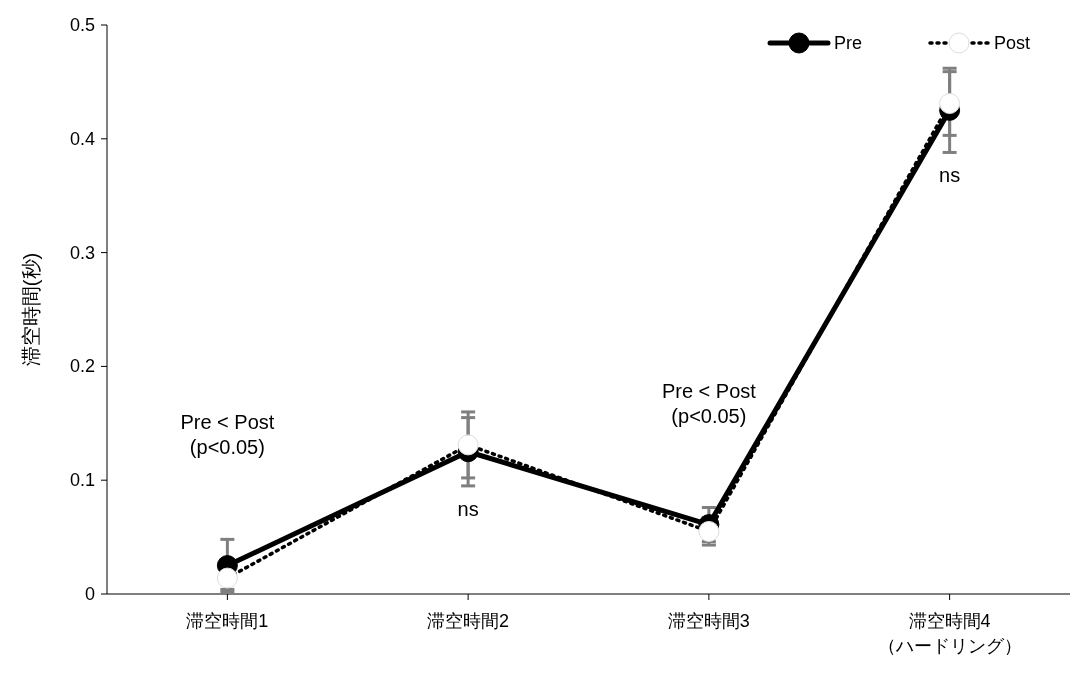 The width and height of the screenshot is (1091, 673). I want to click on x-tick-label: 滞空時間2, so click(468, 621).